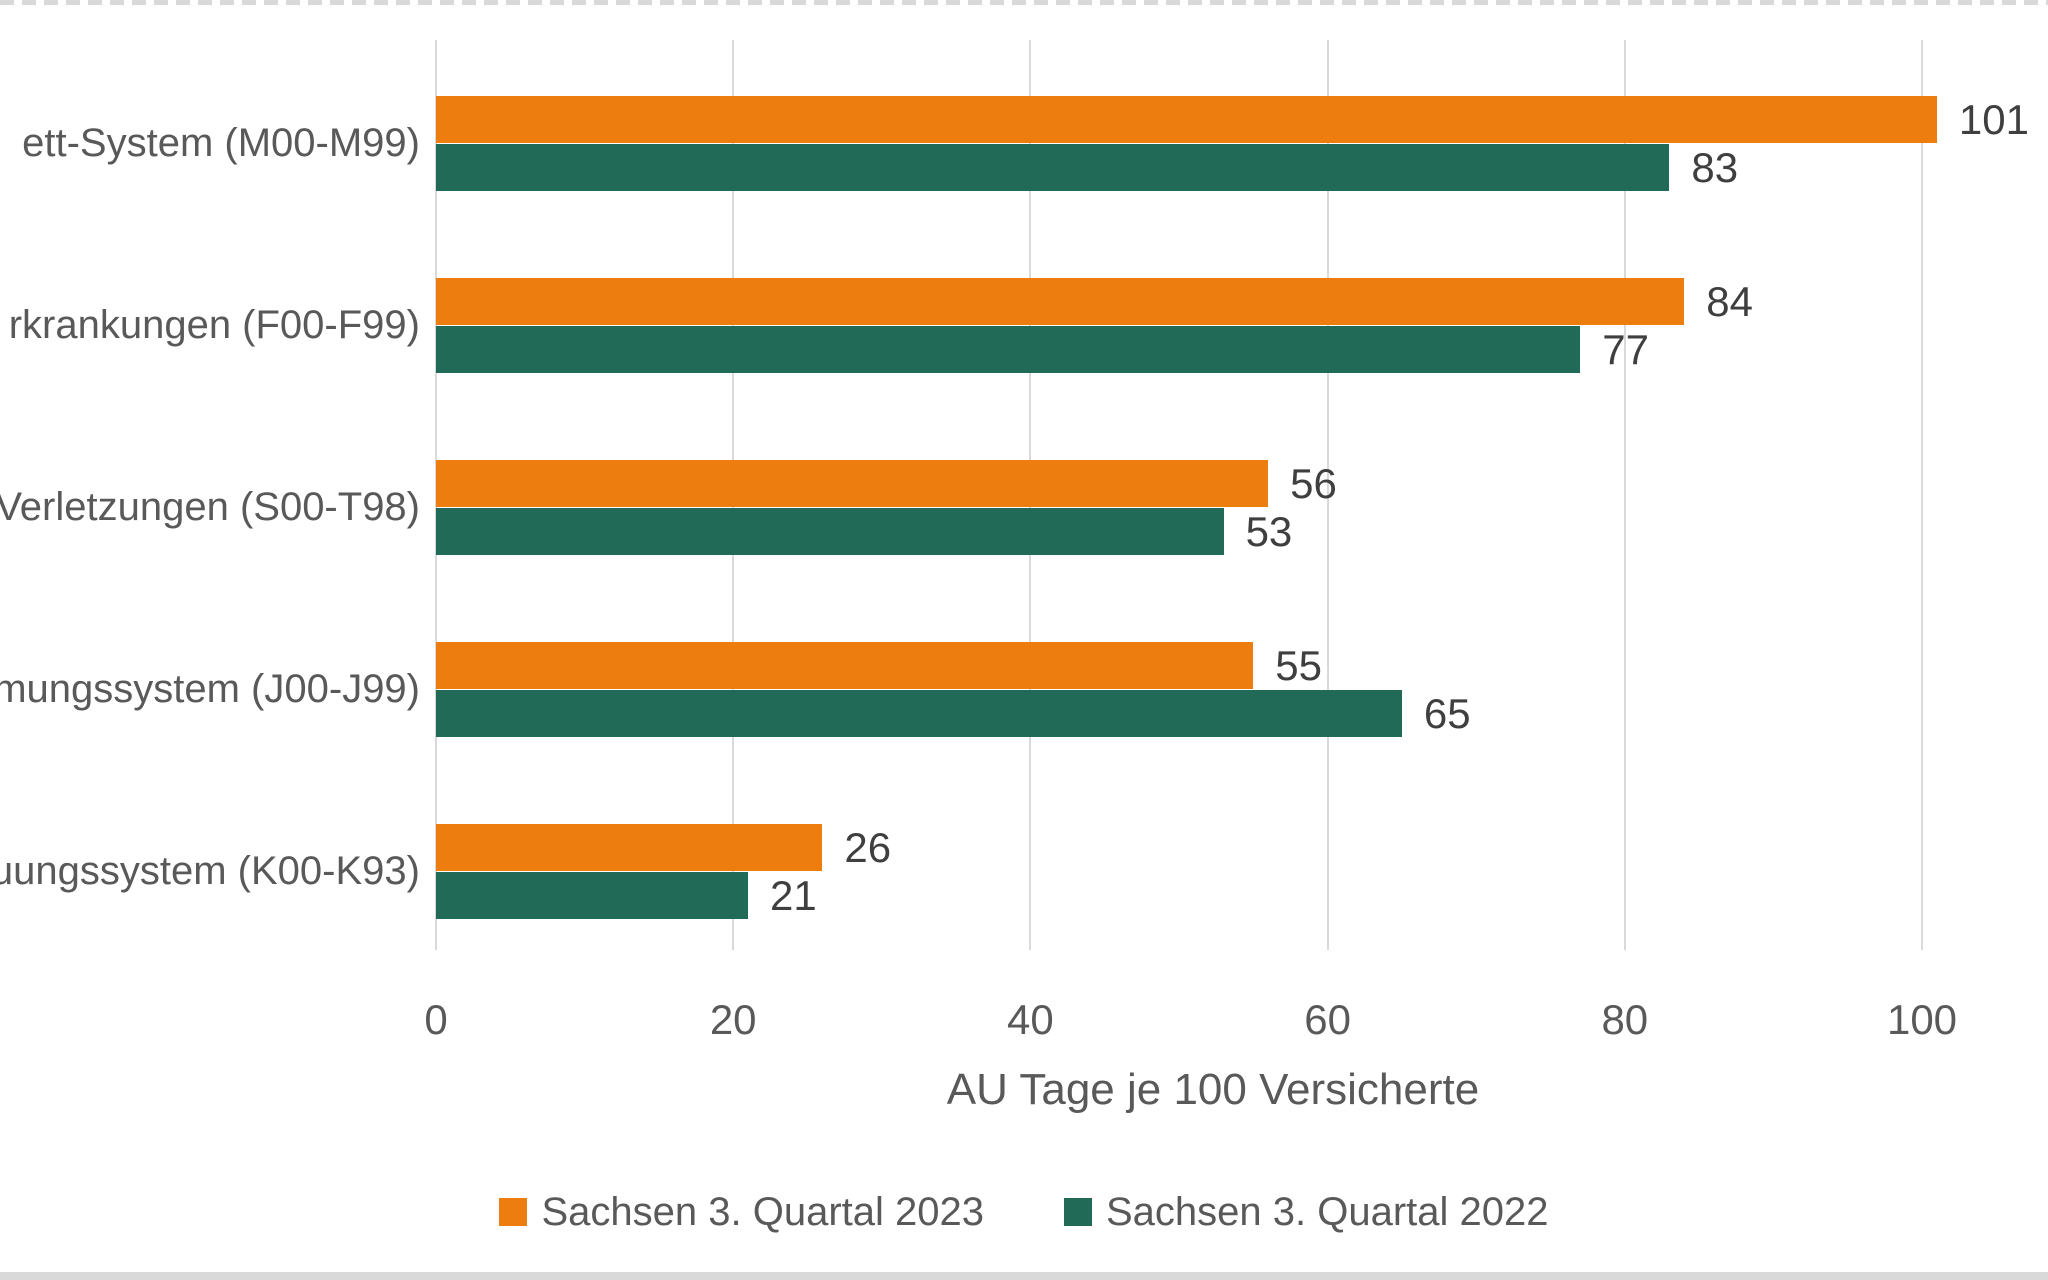  I want to click on bar-series2-row3, so click(830, 531).